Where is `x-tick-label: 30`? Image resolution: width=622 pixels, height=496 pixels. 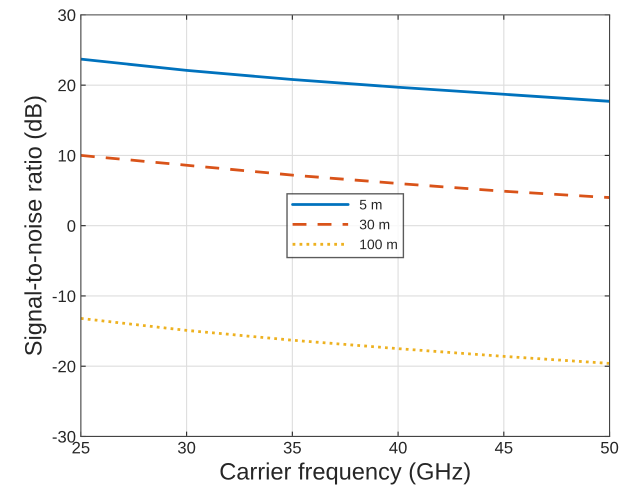 x-tick-label: 30 is located at coordinates (187, 448).